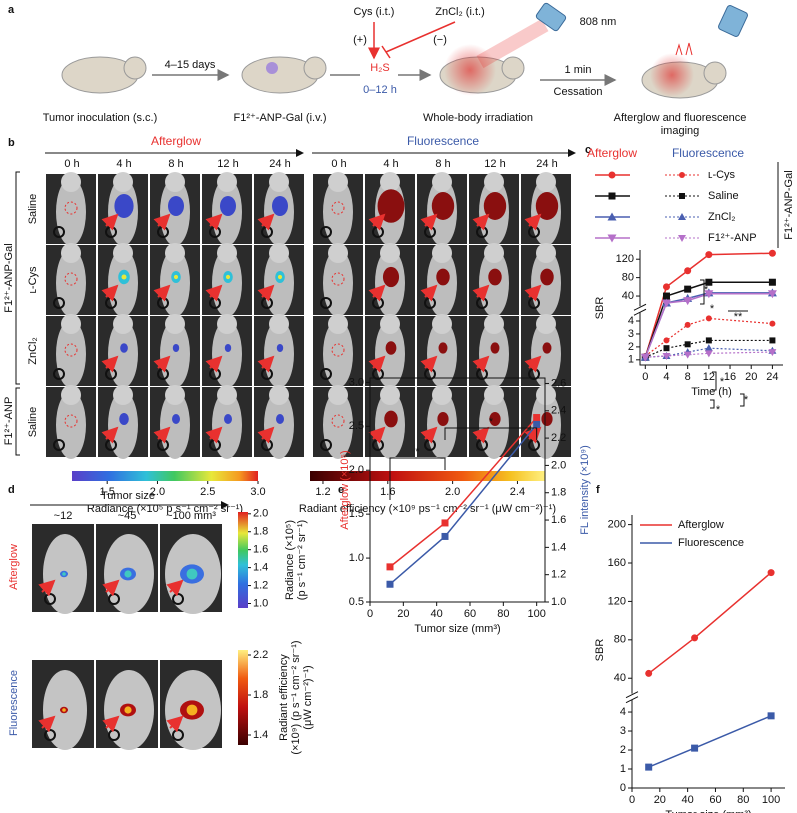 This screenshot has width=797, height=813. Describe the element at coordinates (280, 118) in the screenshot. I see `step-caption: F1²⁺-ANP-Gal (i.v.)` at that location.